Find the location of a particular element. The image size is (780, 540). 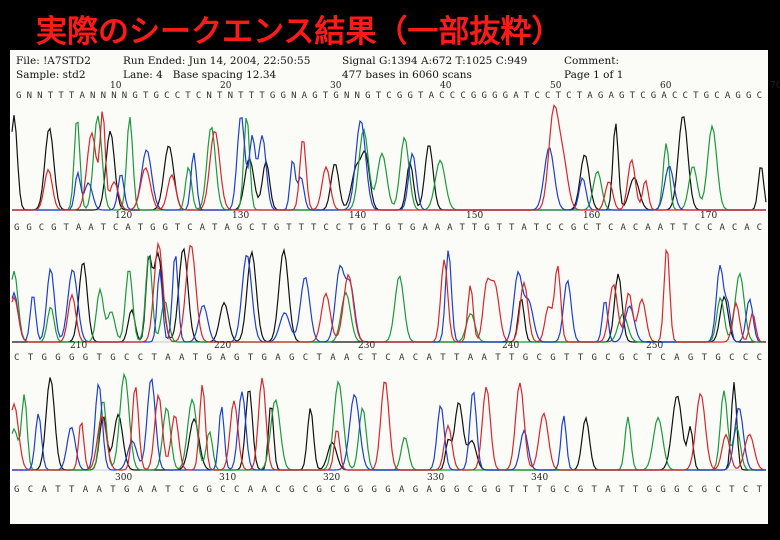

position-label: 300 is located at coordinates (123, 478).